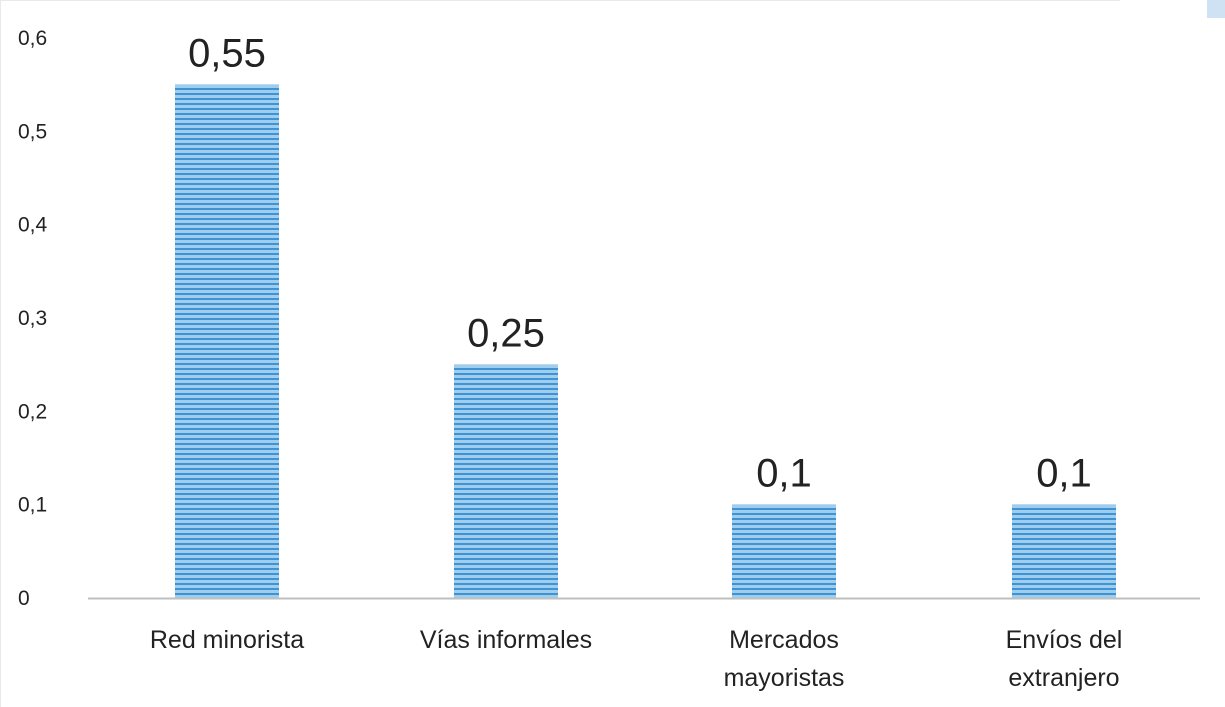 The height and width of the screenshot is (707, 1225). I want to click on data-label: 0,25, so click(506, 334).